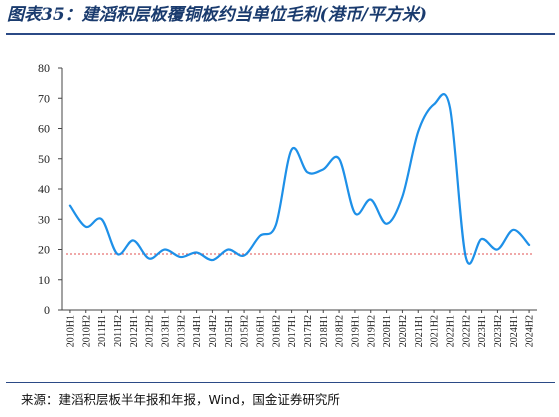  I want to click on x-tick-label: 2017H2, so click(308, 331).